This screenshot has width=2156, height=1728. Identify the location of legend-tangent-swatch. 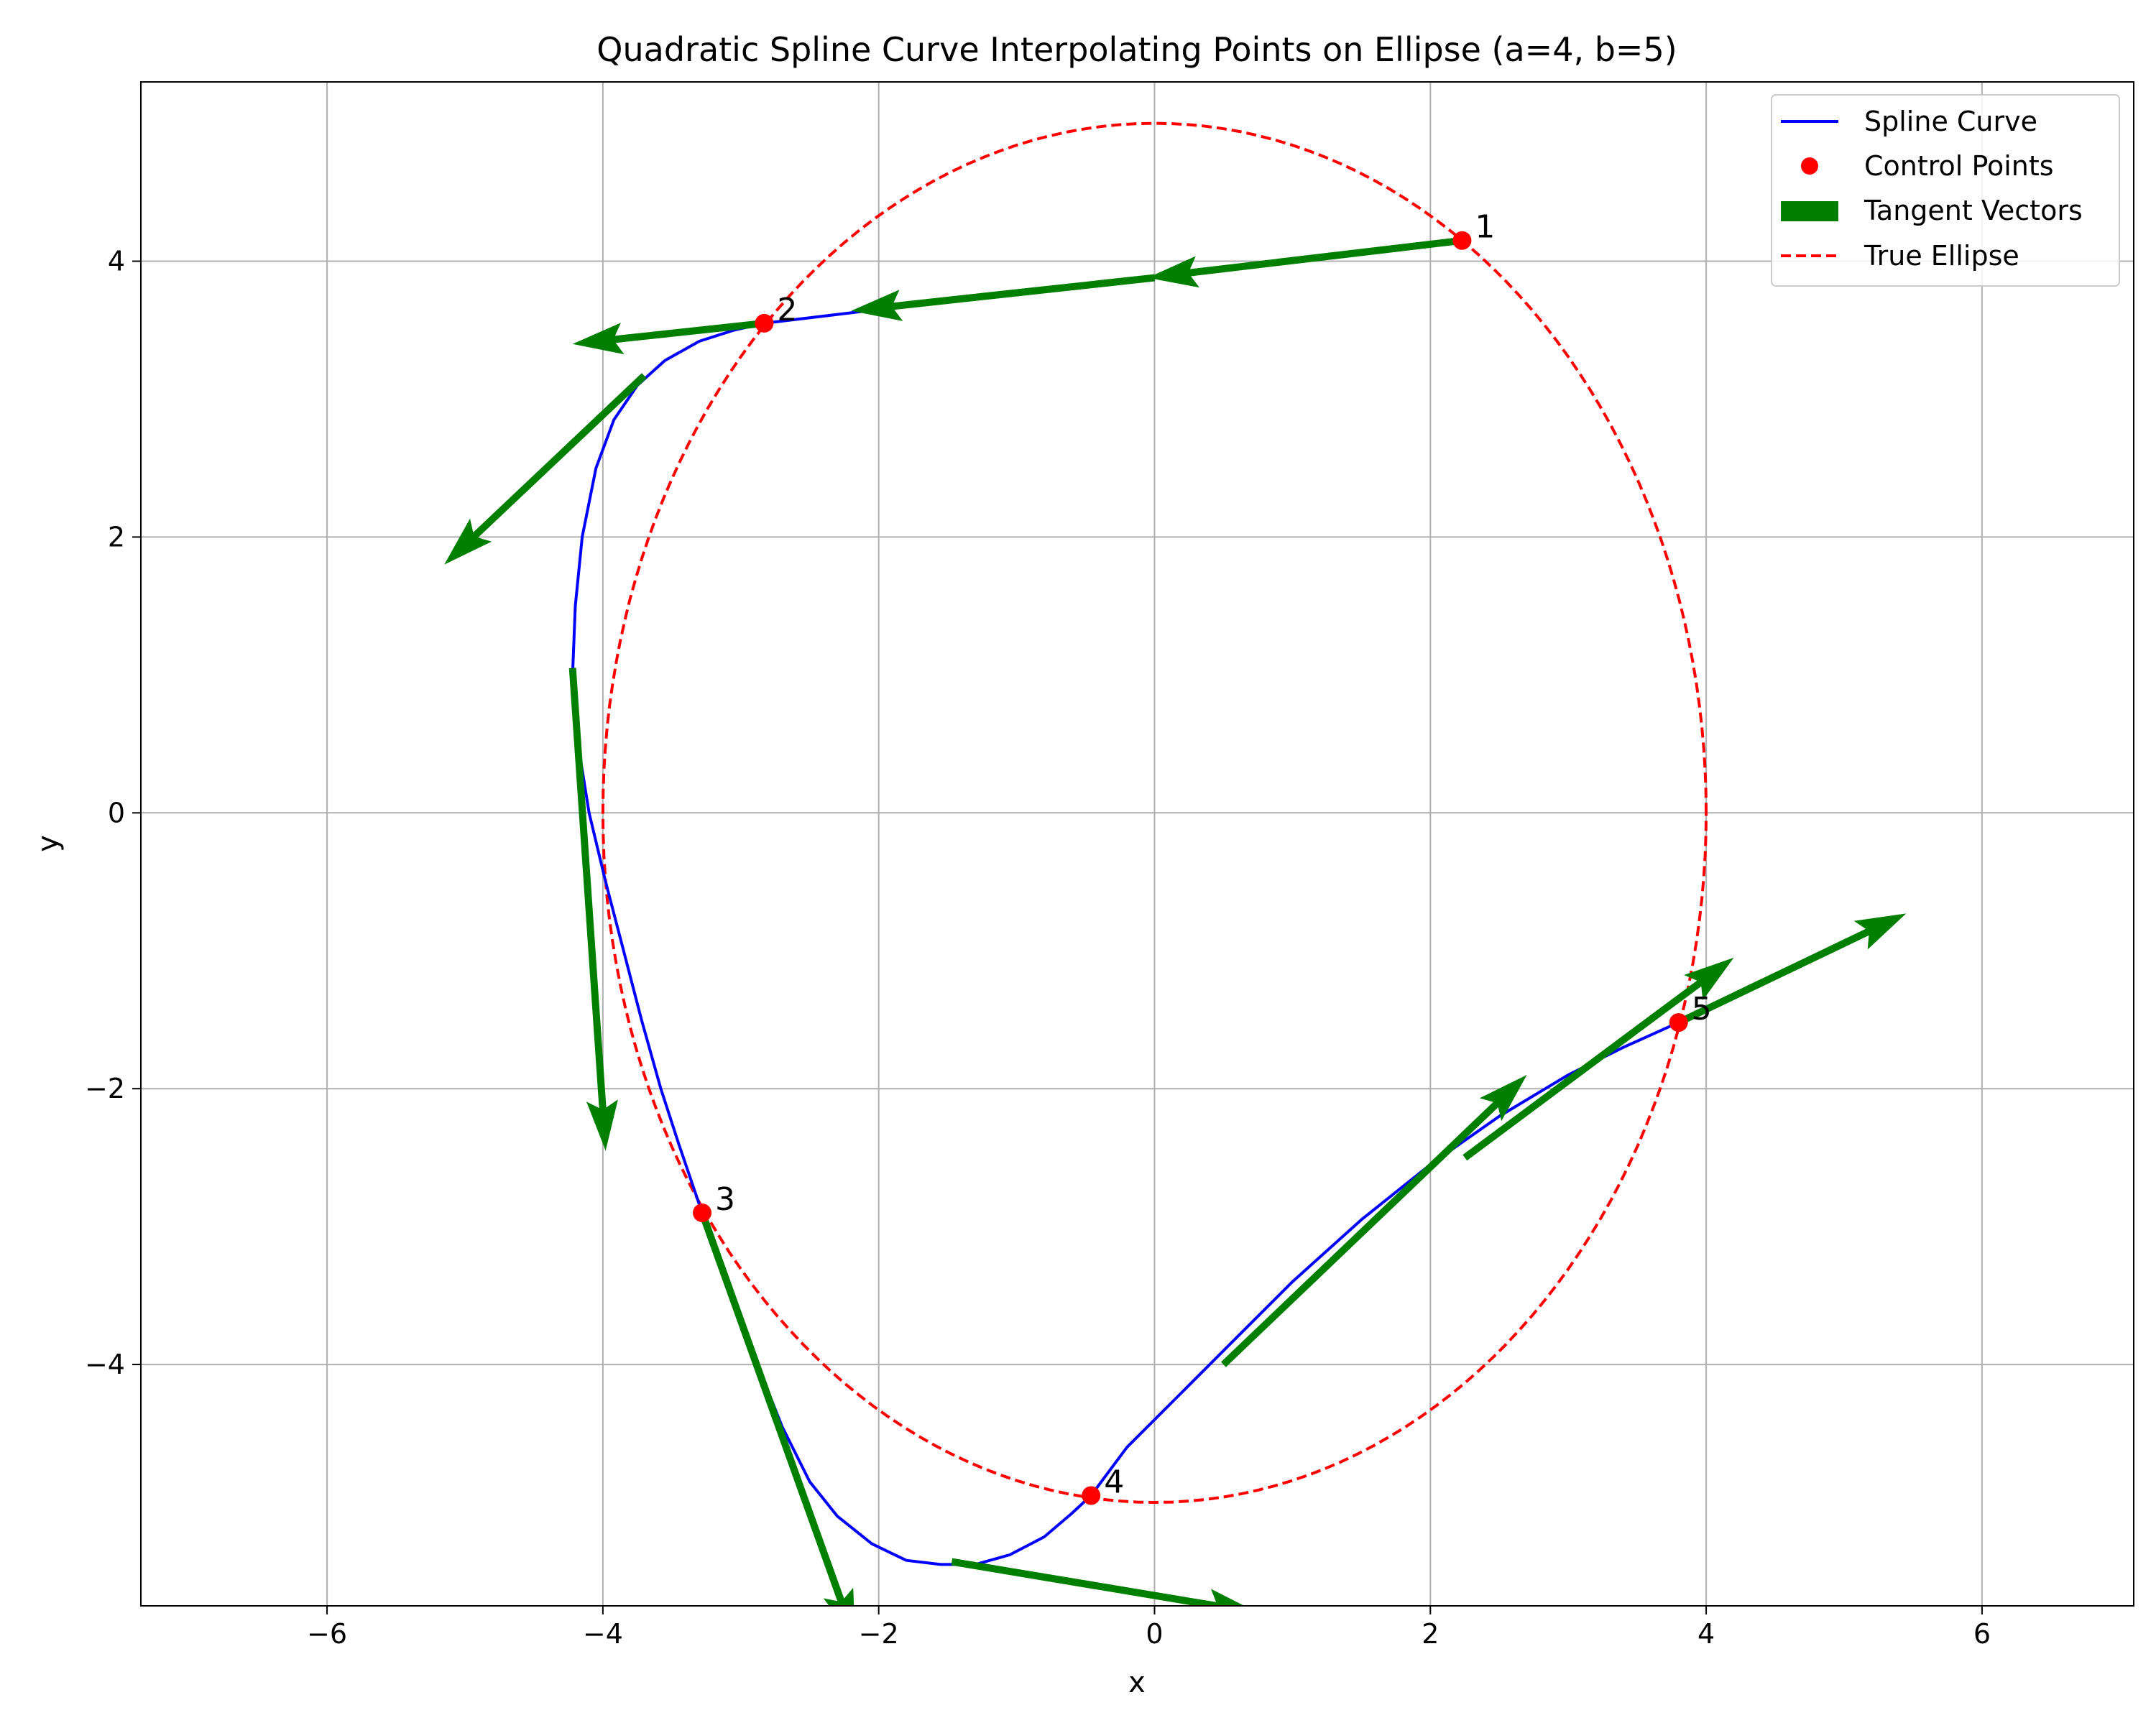
(1810, 211).